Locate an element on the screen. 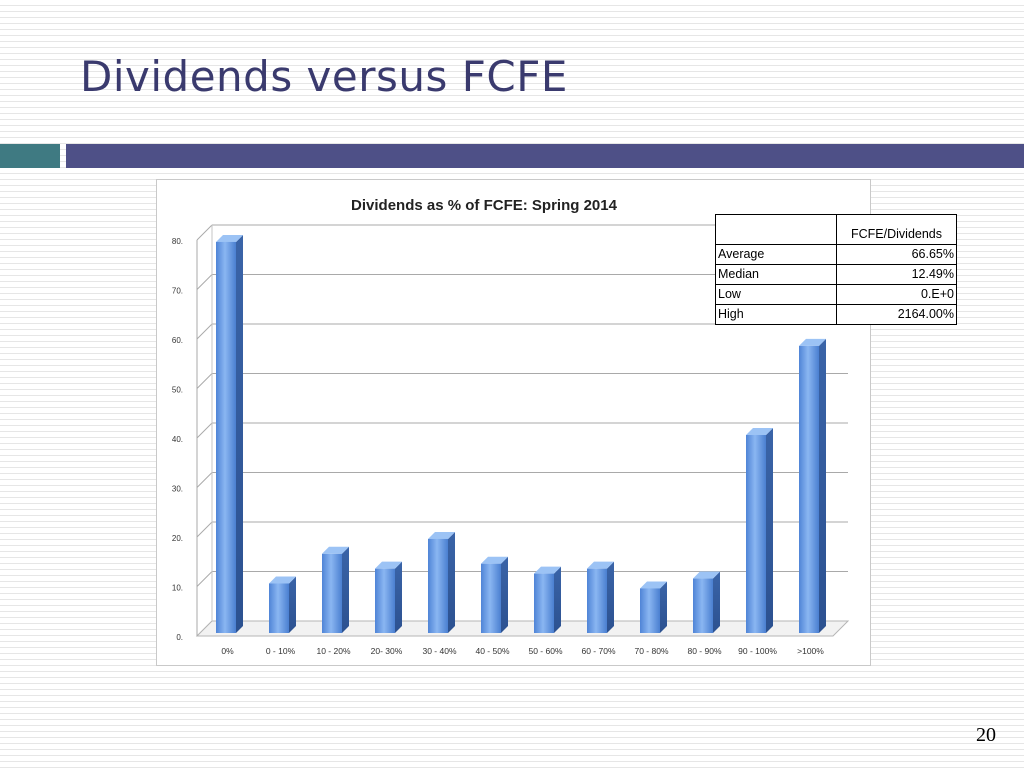 The image size is (1024, 768). chart-title: Dividends as % of FCFE: Spring 2014 is located at coordinates (484, 205).